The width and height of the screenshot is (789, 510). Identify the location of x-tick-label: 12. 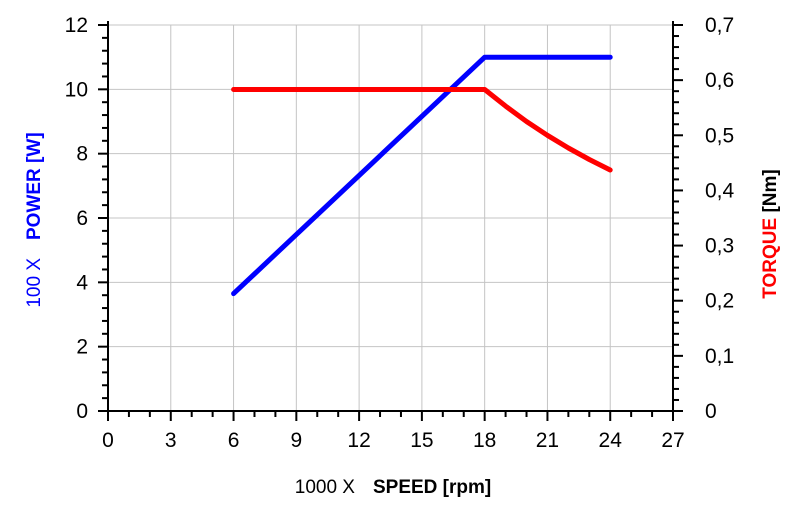
(358, 440).